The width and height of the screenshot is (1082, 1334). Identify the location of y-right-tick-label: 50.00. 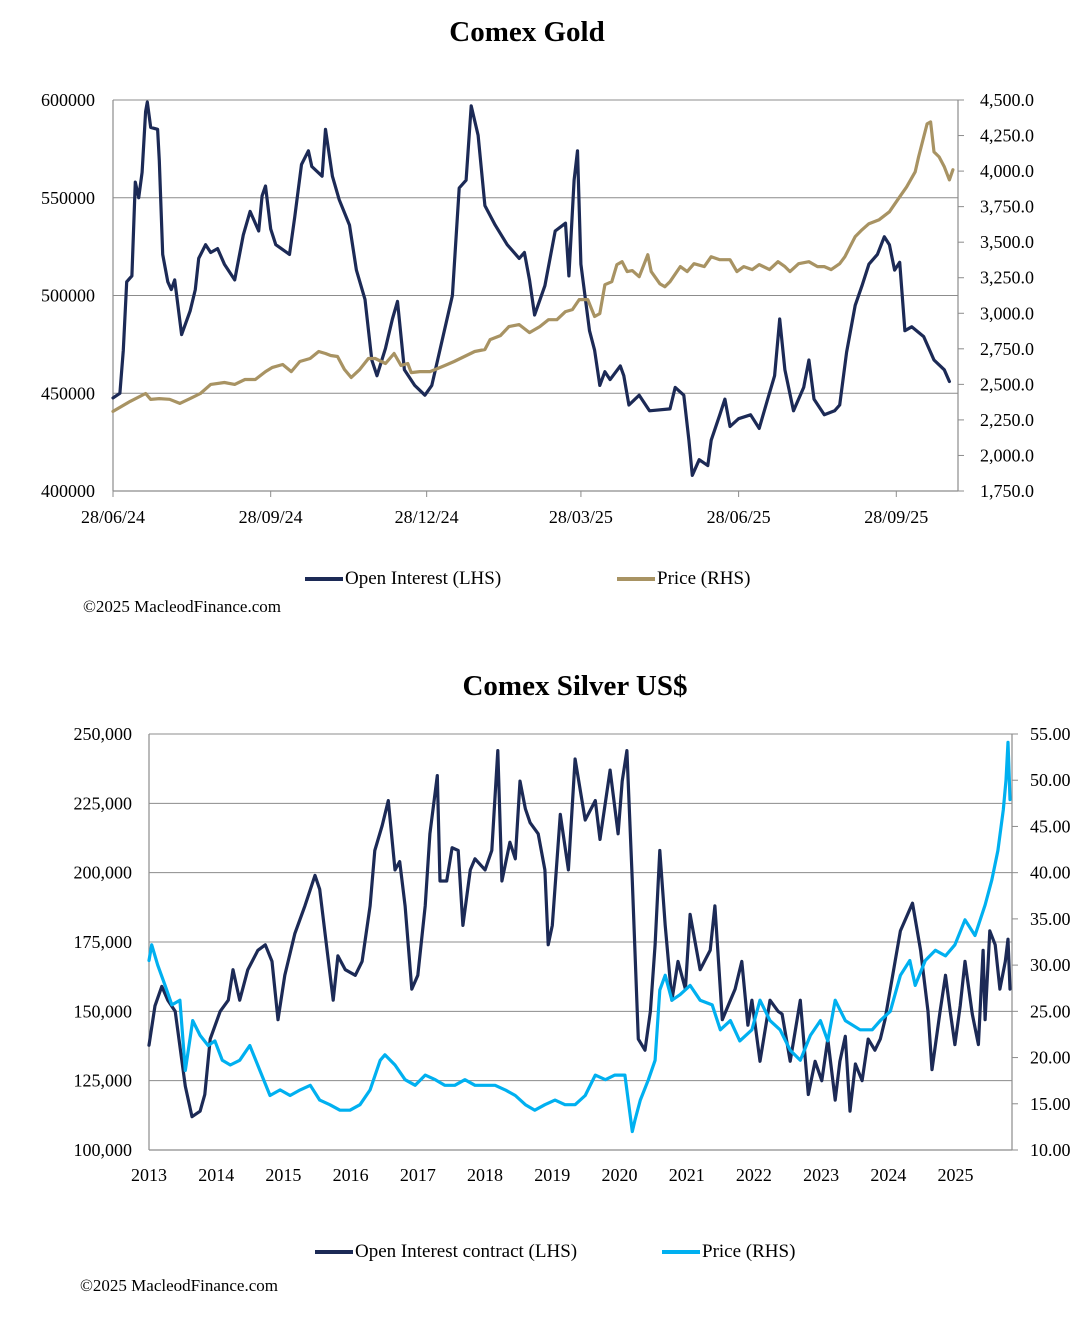
(1050, 780).